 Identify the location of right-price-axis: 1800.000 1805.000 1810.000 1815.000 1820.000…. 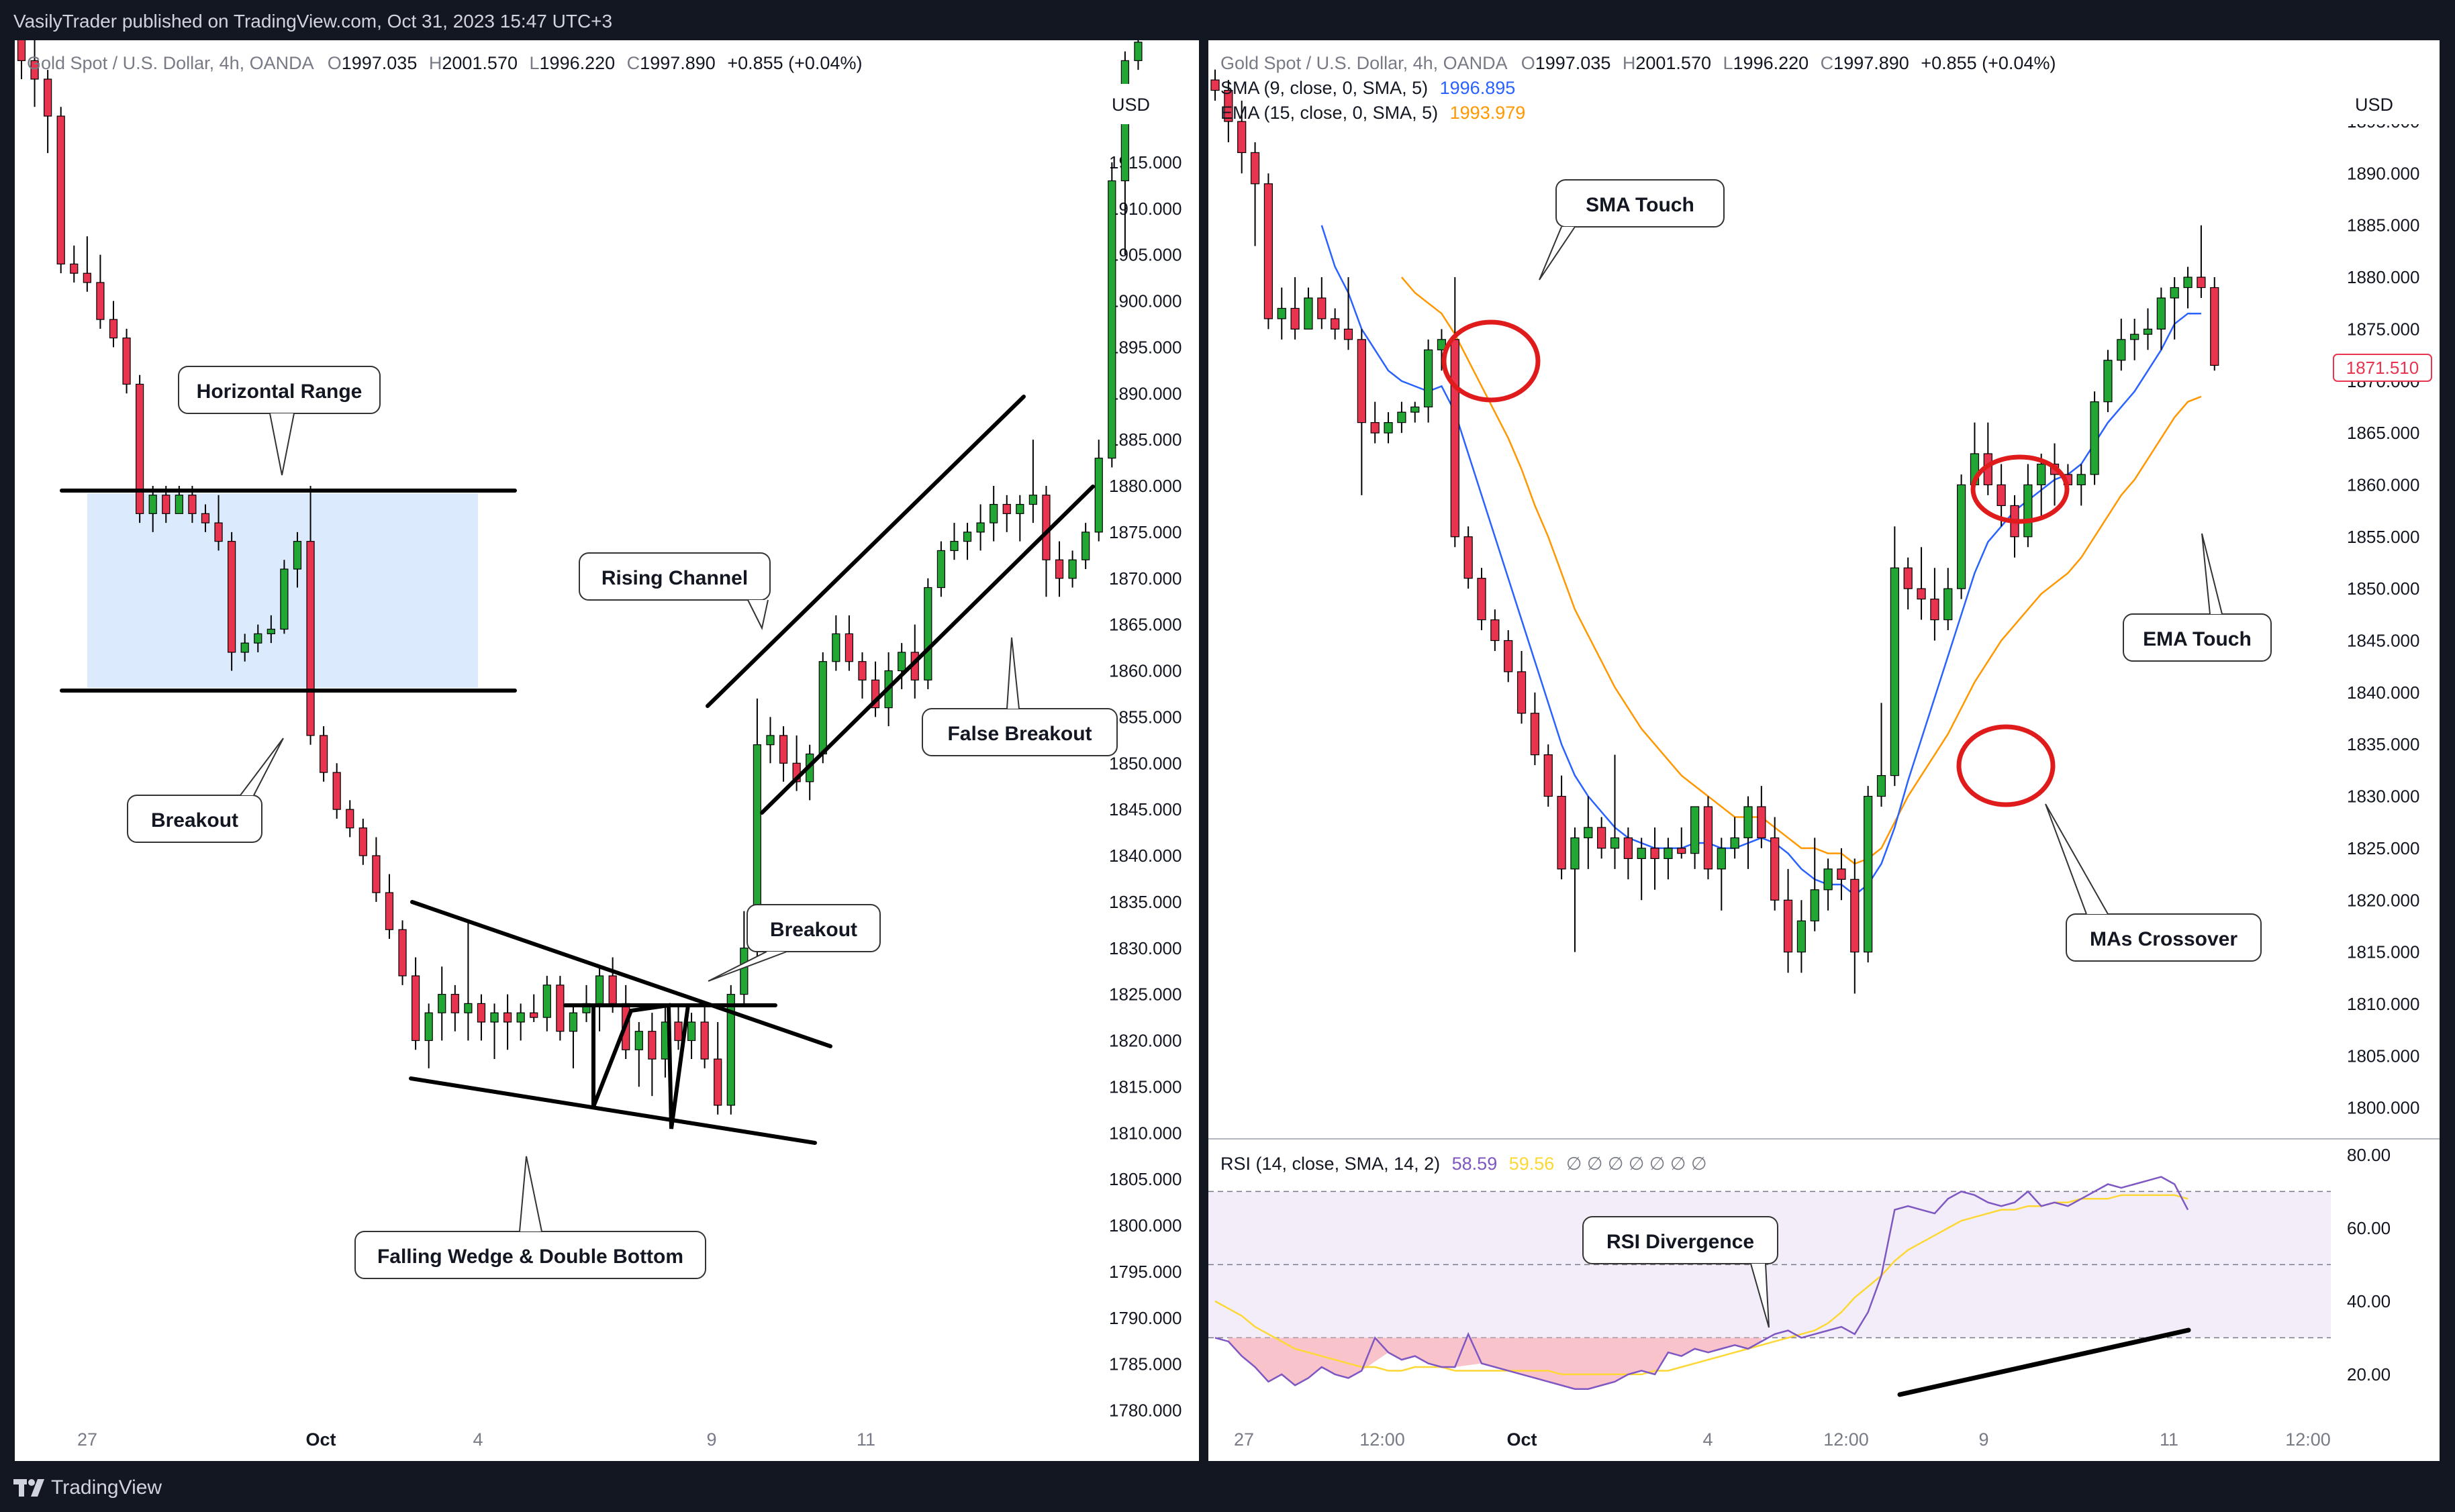
(2383, 614).